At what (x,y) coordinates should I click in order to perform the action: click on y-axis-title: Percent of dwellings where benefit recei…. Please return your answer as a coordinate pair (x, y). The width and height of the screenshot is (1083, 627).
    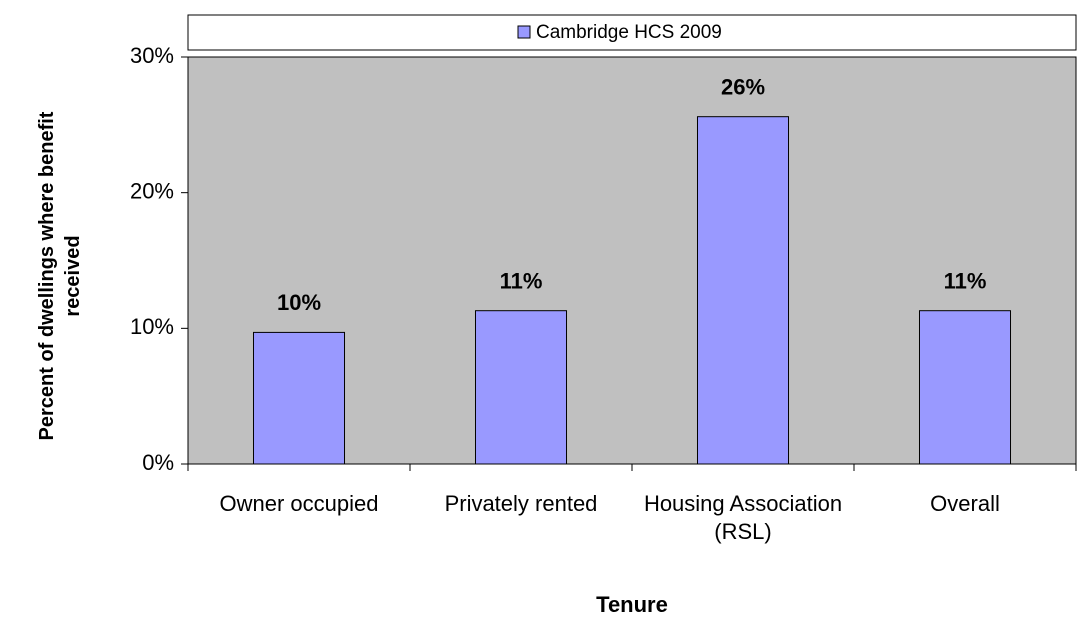
    Looking at the image, I should click on (60, 276).